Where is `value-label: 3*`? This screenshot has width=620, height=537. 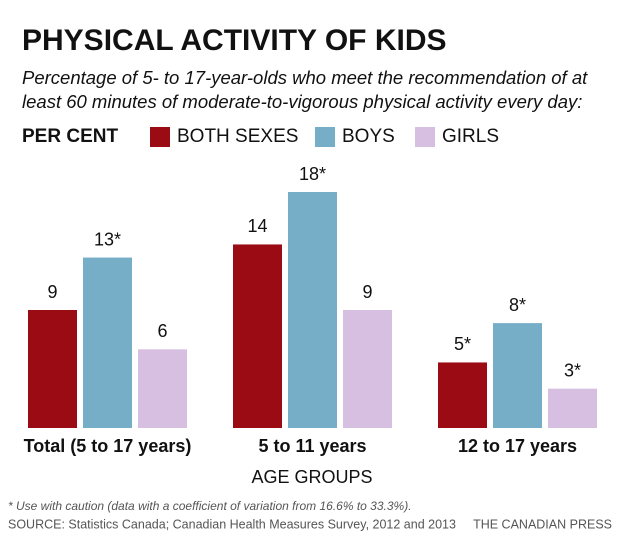
value-label: 3* is located at coordinates (572, 370).